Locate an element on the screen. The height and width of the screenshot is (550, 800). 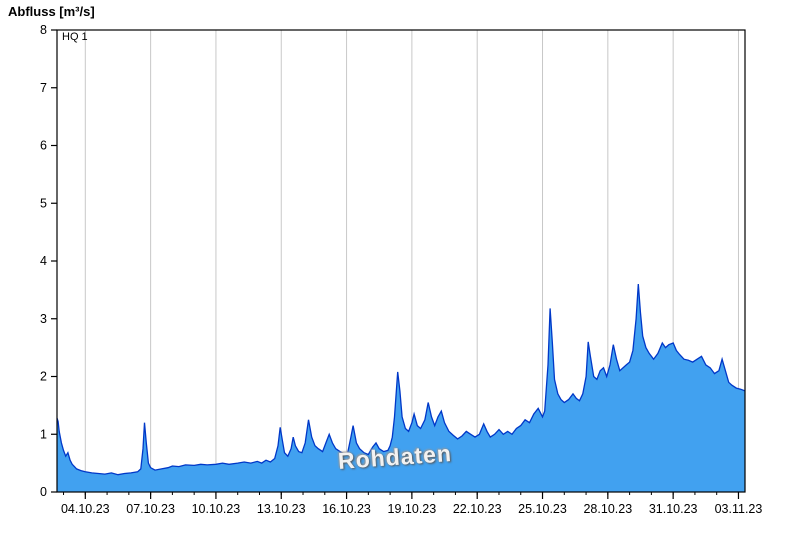
y-axis-tick-label: 3 is located at coordinates (43, 319).